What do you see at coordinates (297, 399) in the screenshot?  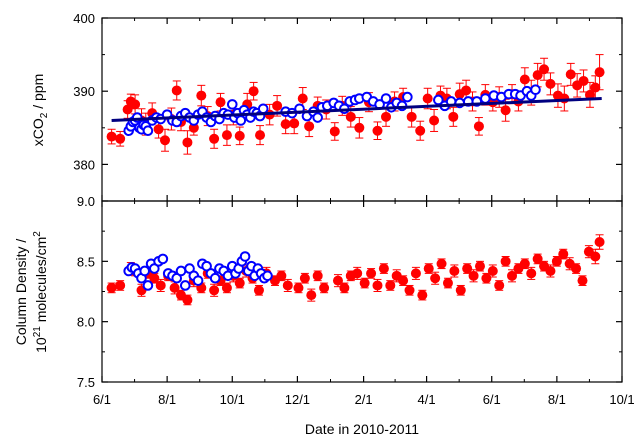 I see `xtick-label: 12/1` at bounding box center [297, 399].